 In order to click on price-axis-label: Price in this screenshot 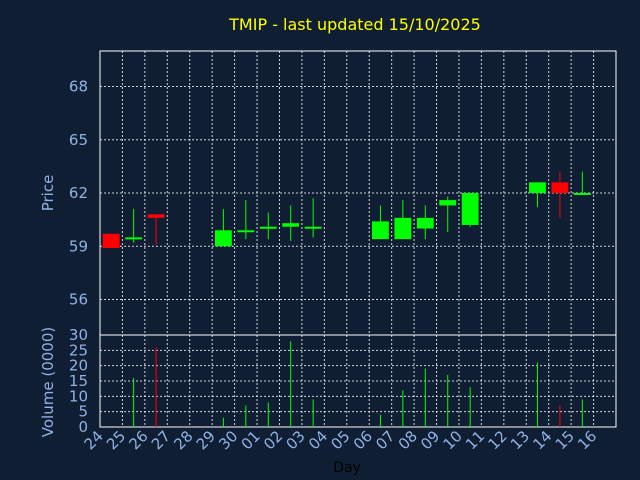, I will do `click(48, 193)`.